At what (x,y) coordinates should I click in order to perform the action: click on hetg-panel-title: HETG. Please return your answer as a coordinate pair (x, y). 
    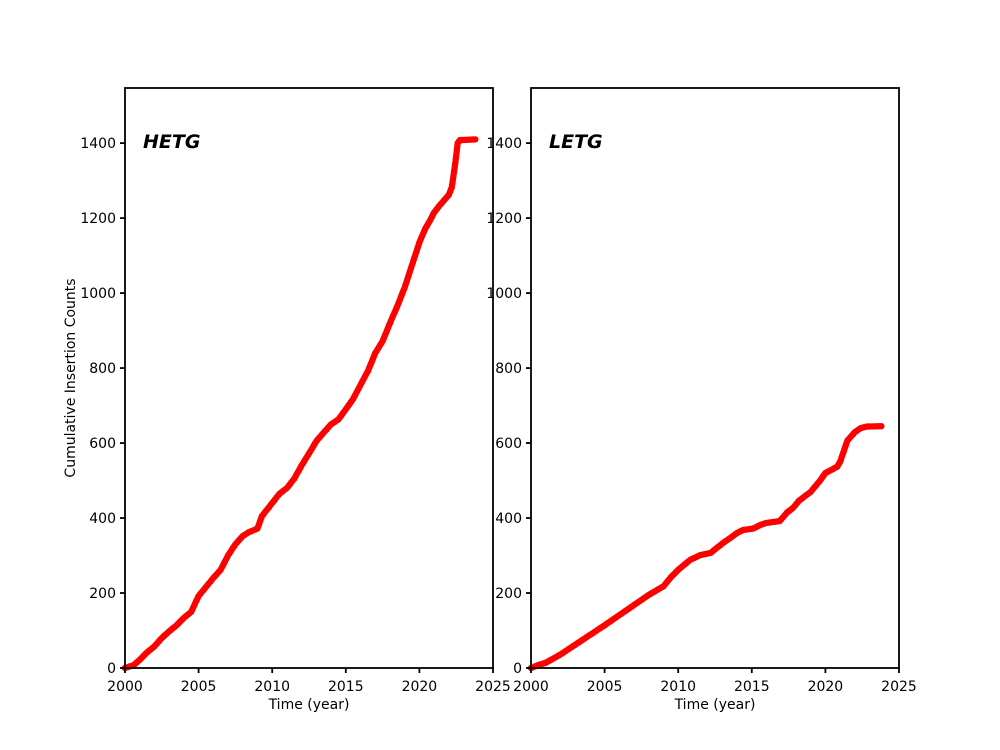
    Looking at the image, I should click on (172, 142).